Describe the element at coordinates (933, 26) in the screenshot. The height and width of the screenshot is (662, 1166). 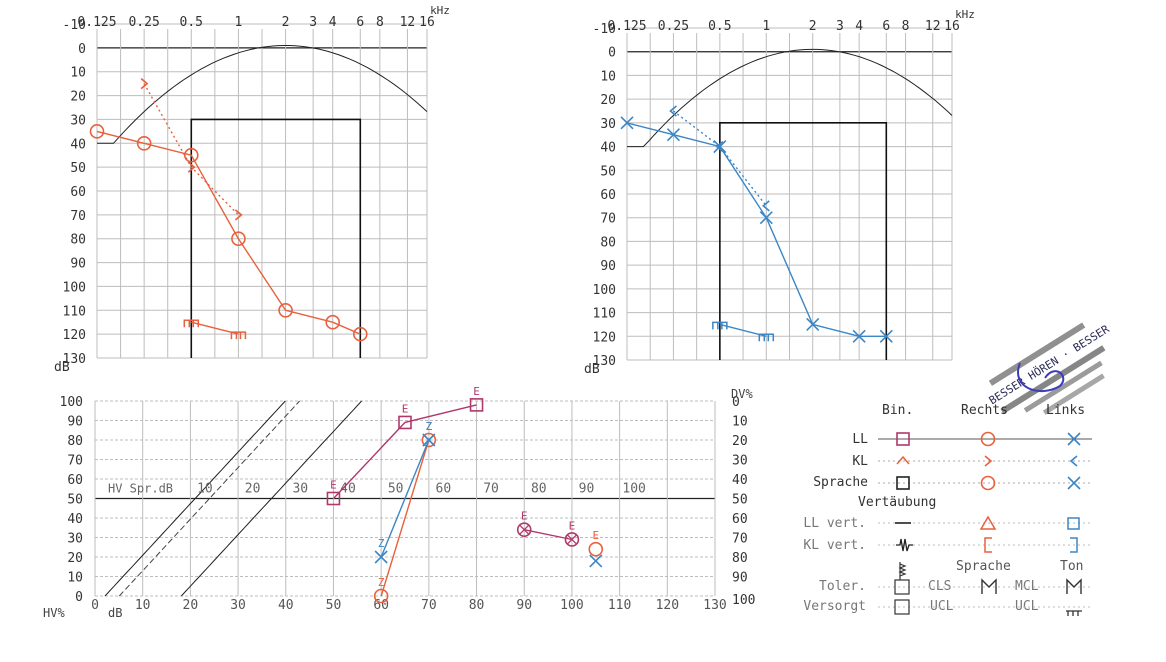
I see `ag-left-xtick-9: 12` at that location.